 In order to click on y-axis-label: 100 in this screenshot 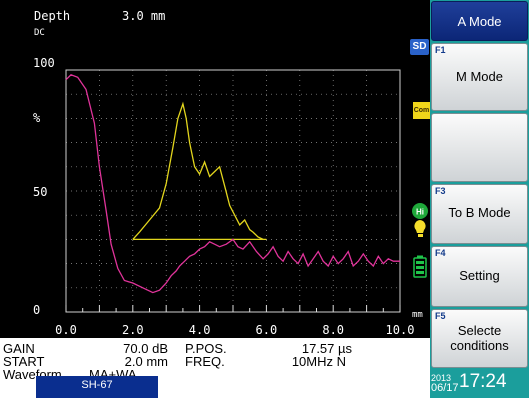, I will do `click(44, 63)`.